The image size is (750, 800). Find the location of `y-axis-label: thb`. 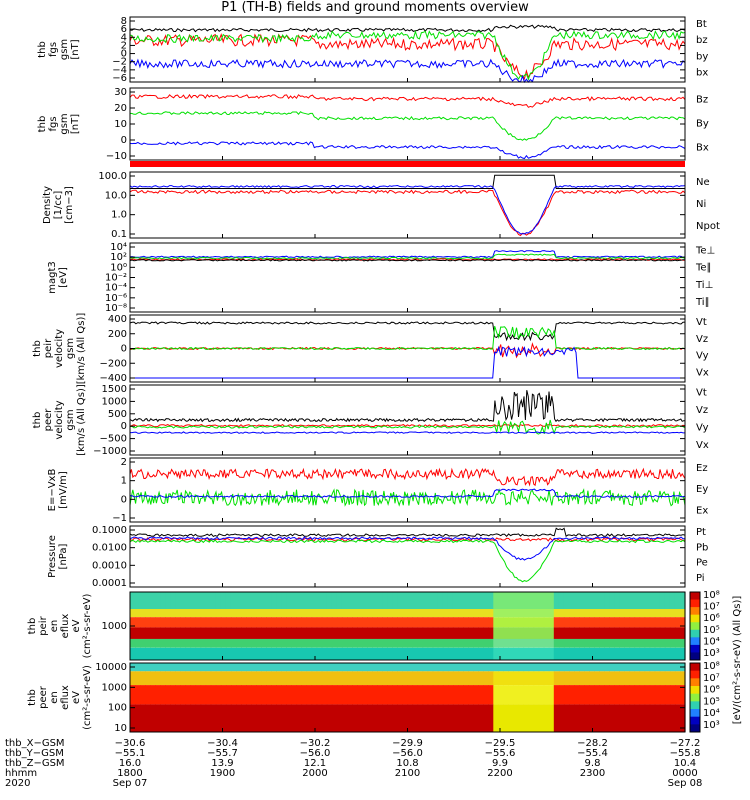

y-axis-label: thb is located at coordinates (37, 420).